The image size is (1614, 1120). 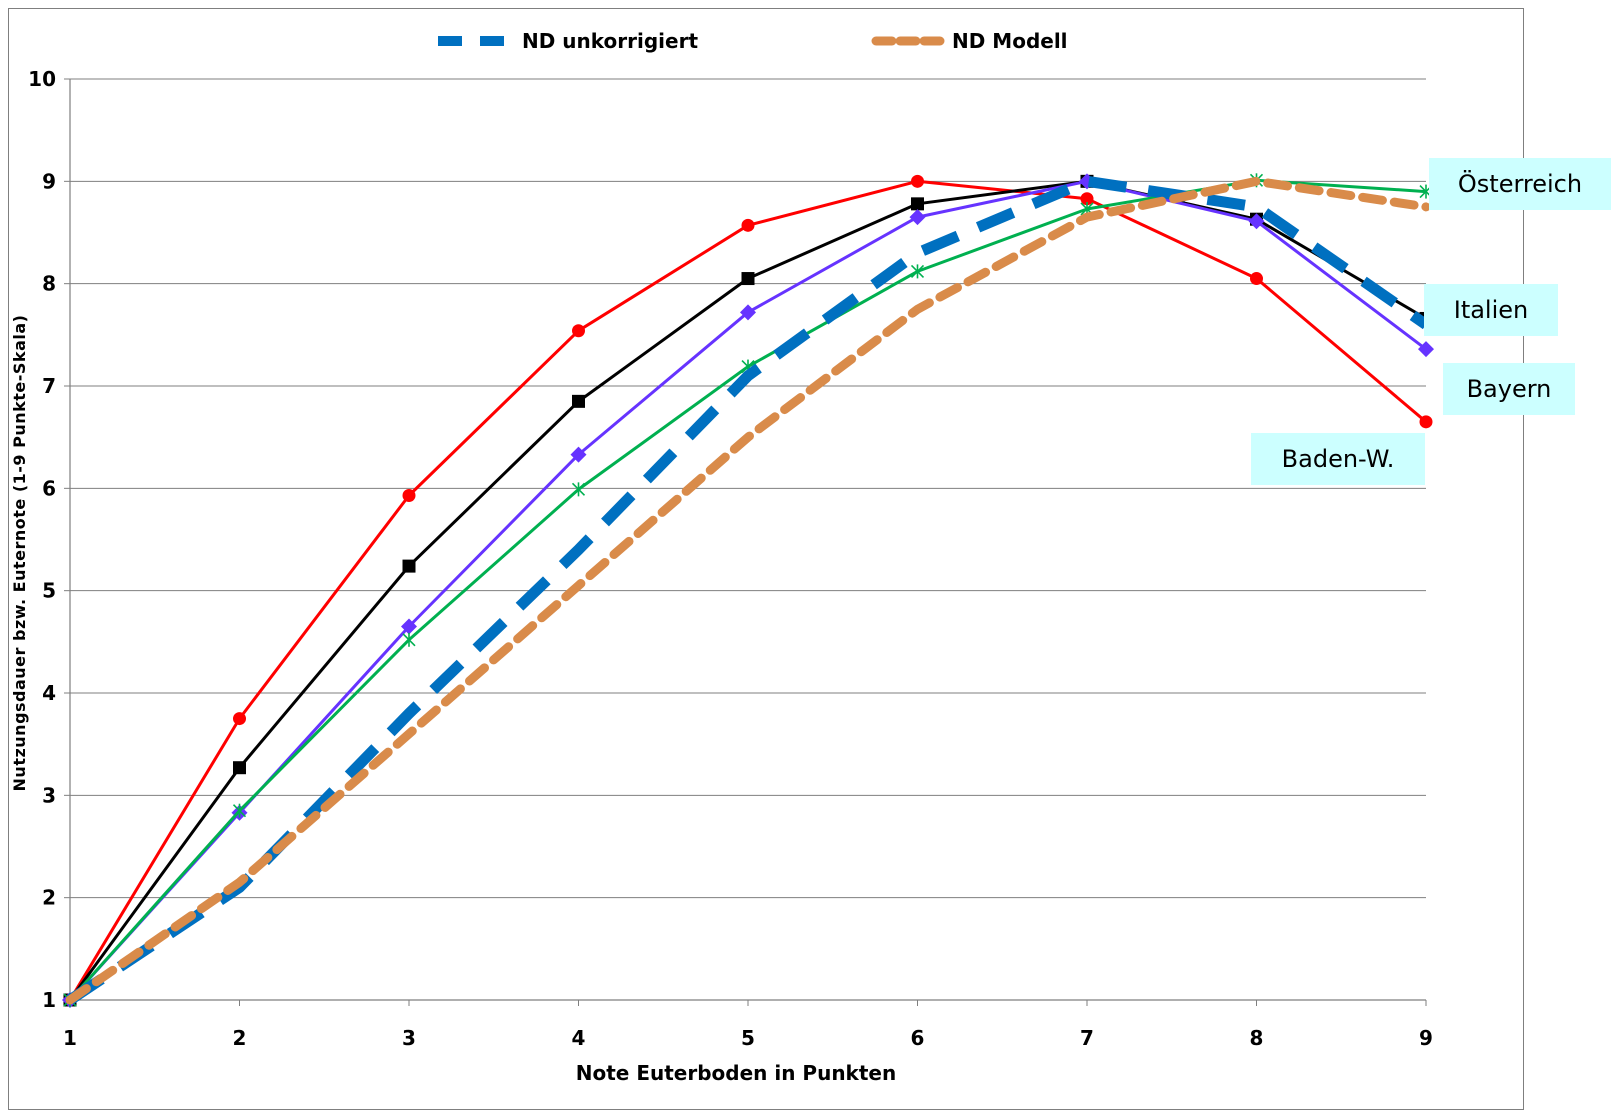 What do you see at coordinates (1338, 459) in the screenshot?
I see `series-label-baden-w: Baden-W.` at bounding box center [1338, 459].